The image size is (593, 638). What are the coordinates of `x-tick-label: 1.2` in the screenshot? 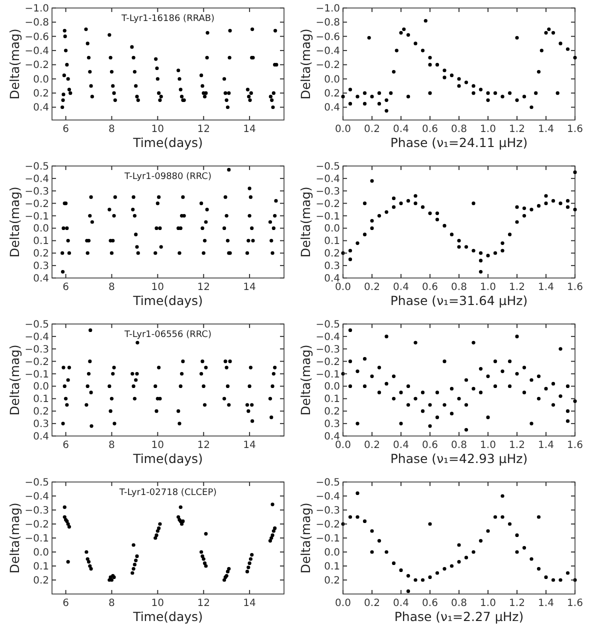 It's located at (517, 603).